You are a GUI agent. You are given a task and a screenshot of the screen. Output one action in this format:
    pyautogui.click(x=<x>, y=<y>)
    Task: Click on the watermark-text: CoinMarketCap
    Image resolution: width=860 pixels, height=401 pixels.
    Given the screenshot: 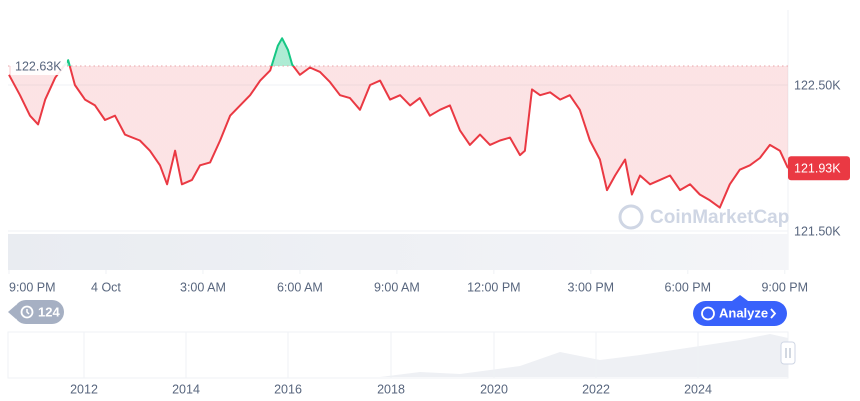 What is the action you would take?
    pyautogui.click(x=719, y=217)
    